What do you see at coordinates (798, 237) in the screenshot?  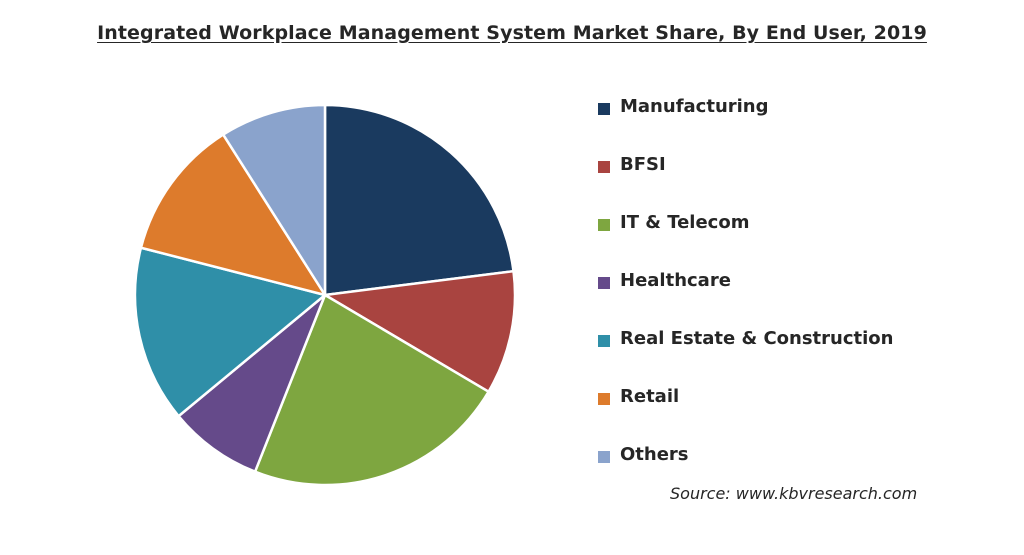 I see `legend-item-it-telecom: IT & Telecom` at bounding box center [798, 237].